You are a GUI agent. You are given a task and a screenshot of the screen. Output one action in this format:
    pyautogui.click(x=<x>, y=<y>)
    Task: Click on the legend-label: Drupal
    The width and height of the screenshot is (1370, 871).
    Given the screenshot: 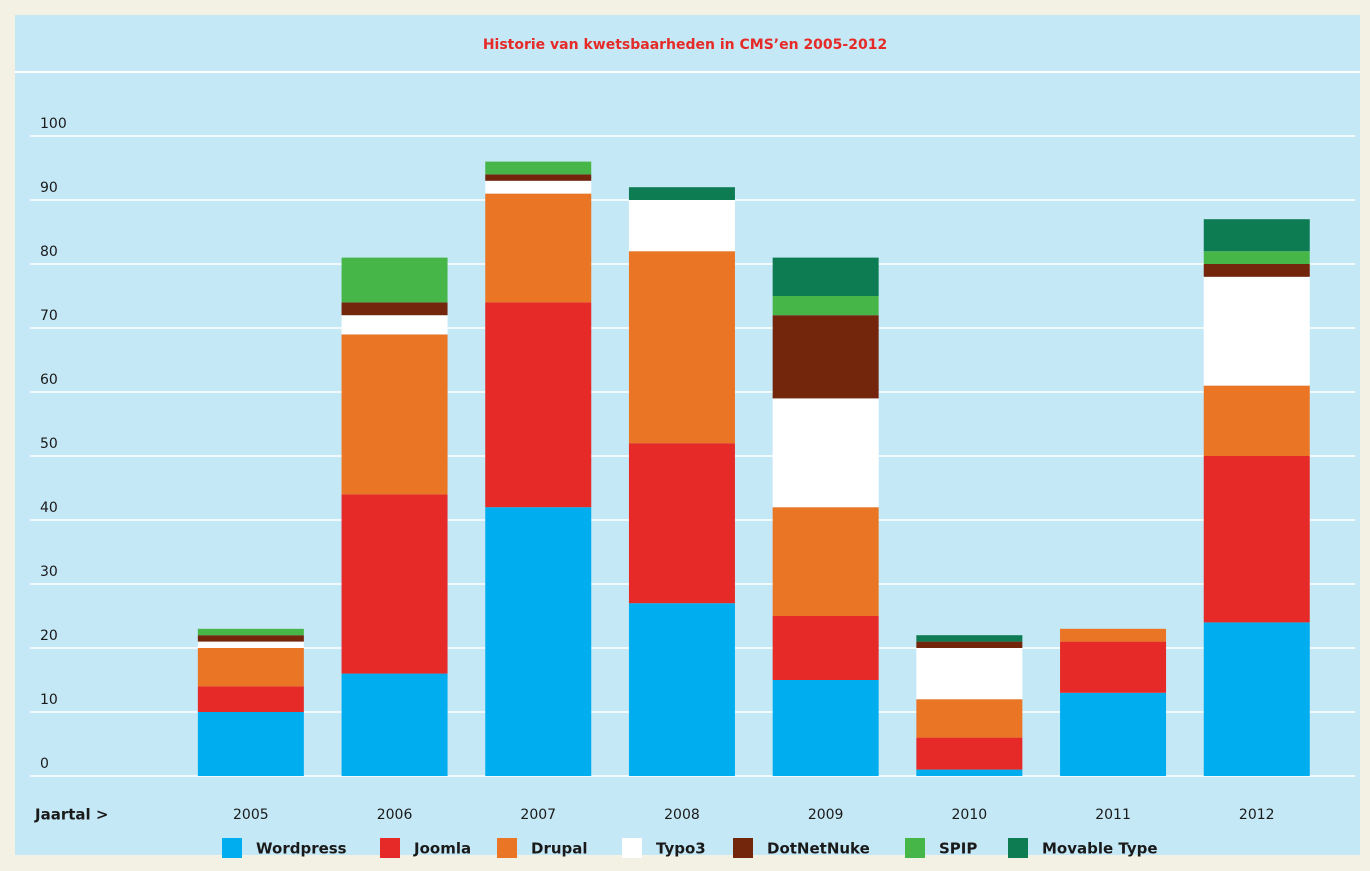 What is the action you would take?
    pyautogui.click(x=559, y=849)
    